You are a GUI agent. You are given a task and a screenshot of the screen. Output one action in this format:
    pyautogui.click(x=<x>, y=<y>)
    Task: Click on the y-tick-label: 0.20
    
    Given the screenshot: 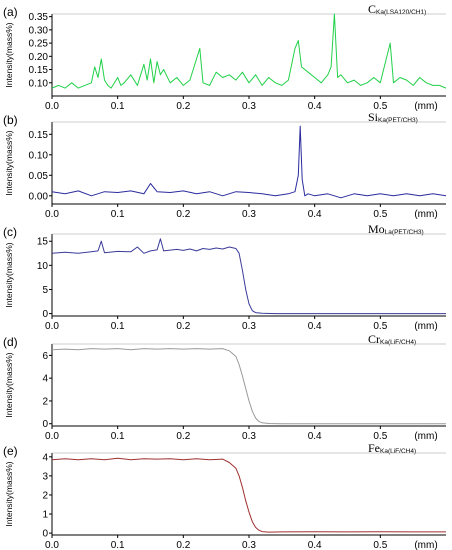 What is the action you would take?
    pyautogui.click(x=39, y=57)
    